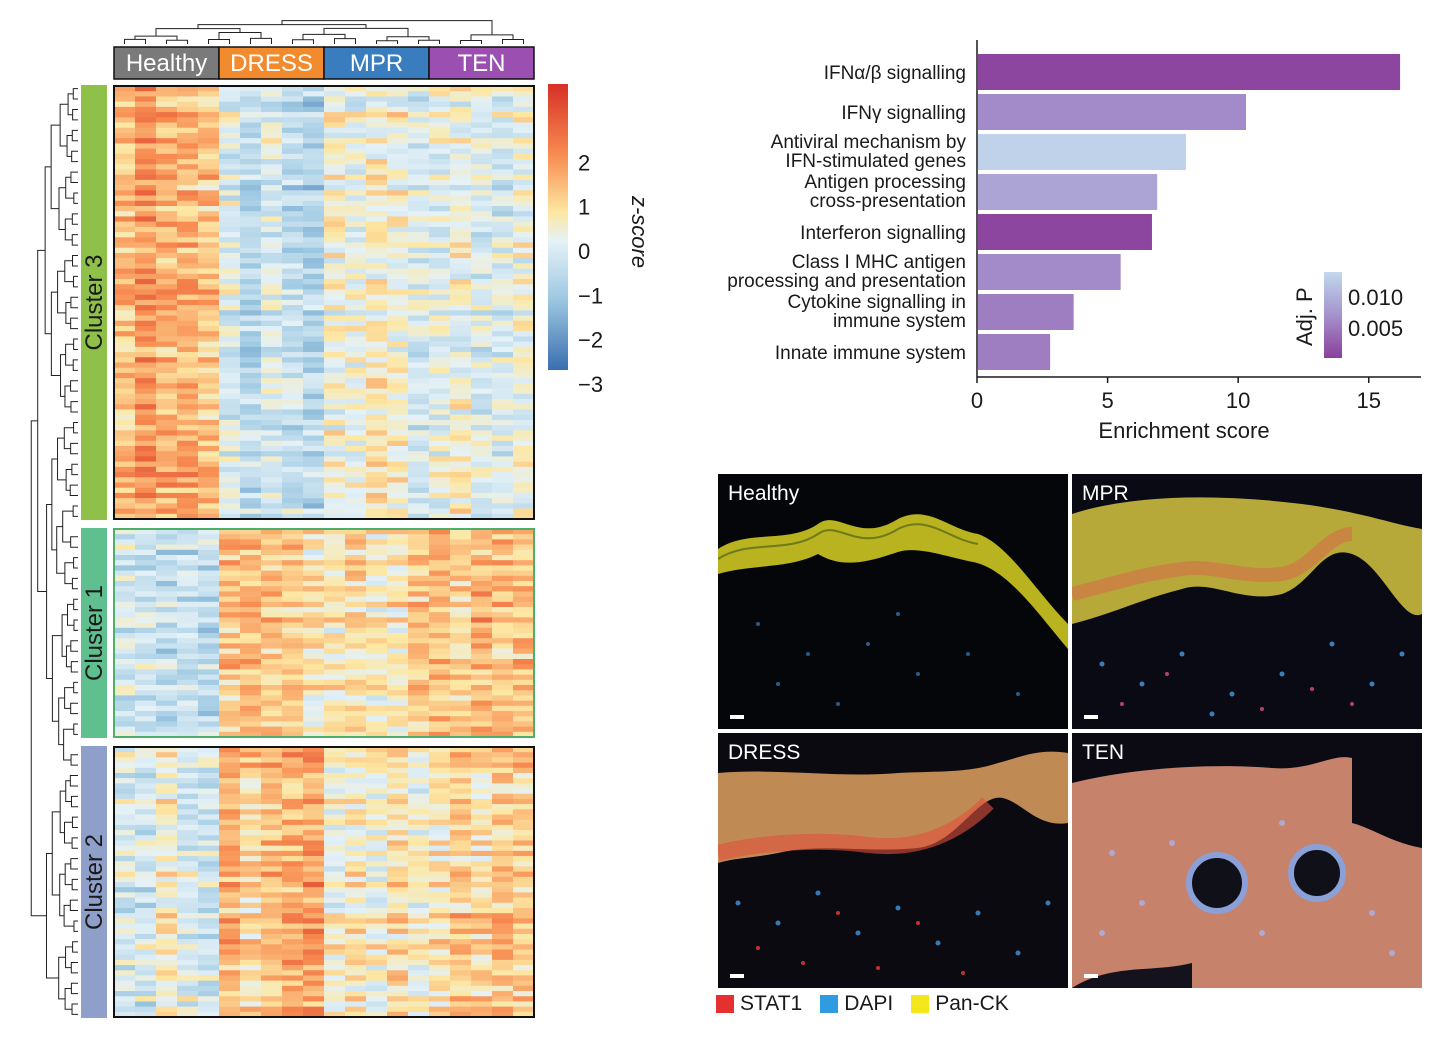  What do you see at coordinates (972, 1003) in the screenshot?
I see `legend-label-pan-ck: Pan-CK` at bounding box center [972, 1003].